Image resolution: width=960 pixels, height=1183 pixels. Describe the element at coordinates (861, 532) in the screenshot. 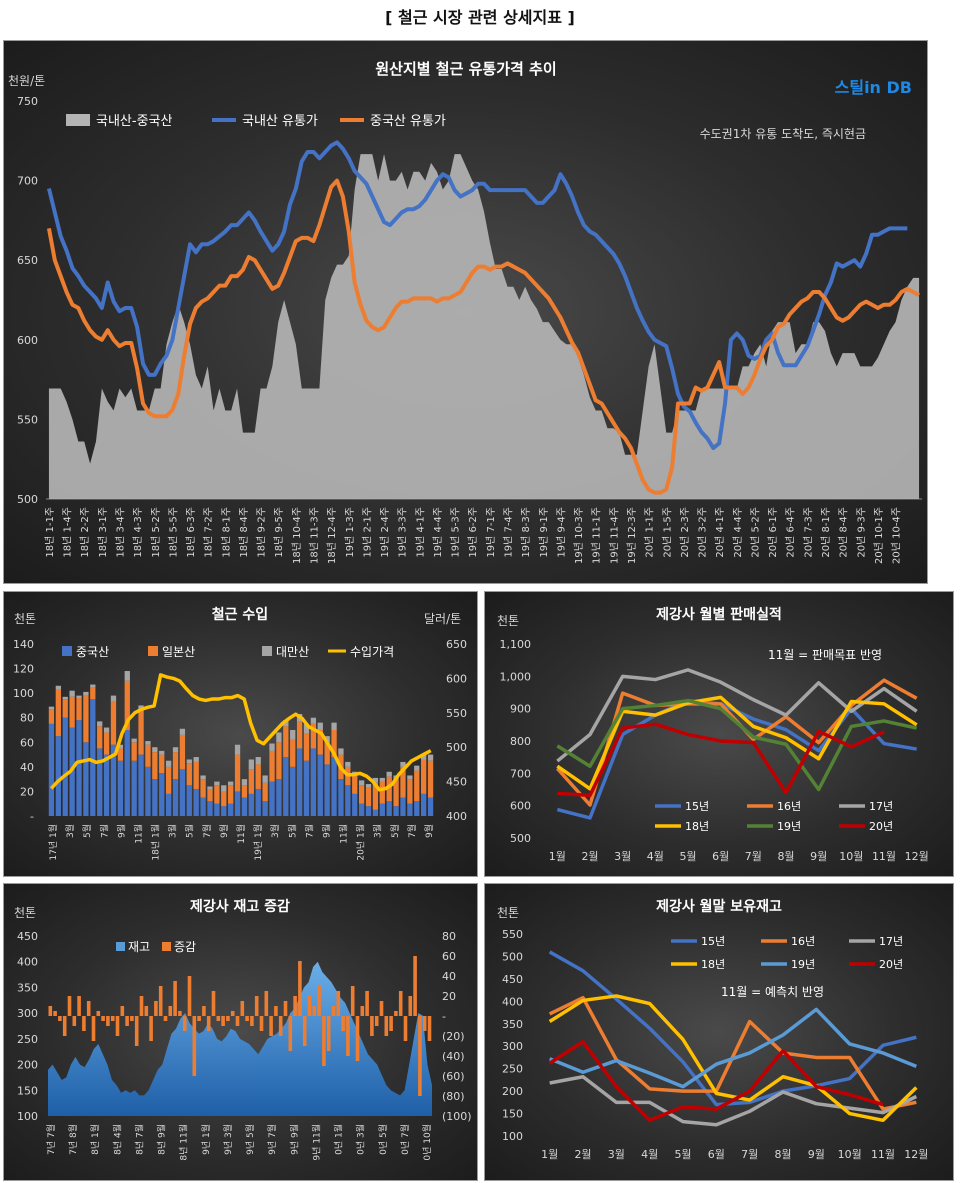

I see `x-tick-label: 20년 9-3주` at that location.